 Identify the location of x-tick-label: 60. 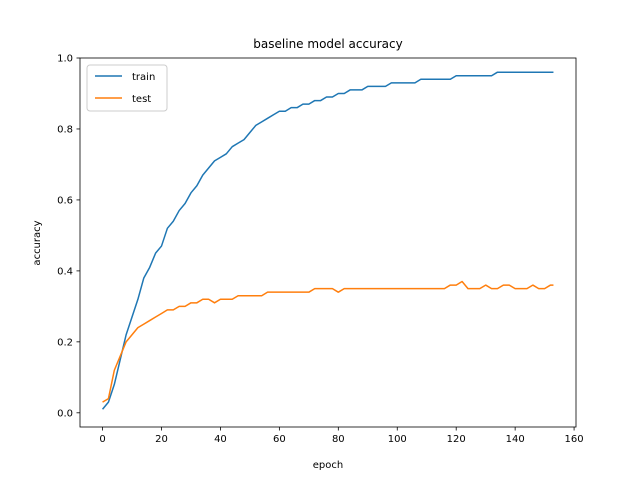
(279, 439).